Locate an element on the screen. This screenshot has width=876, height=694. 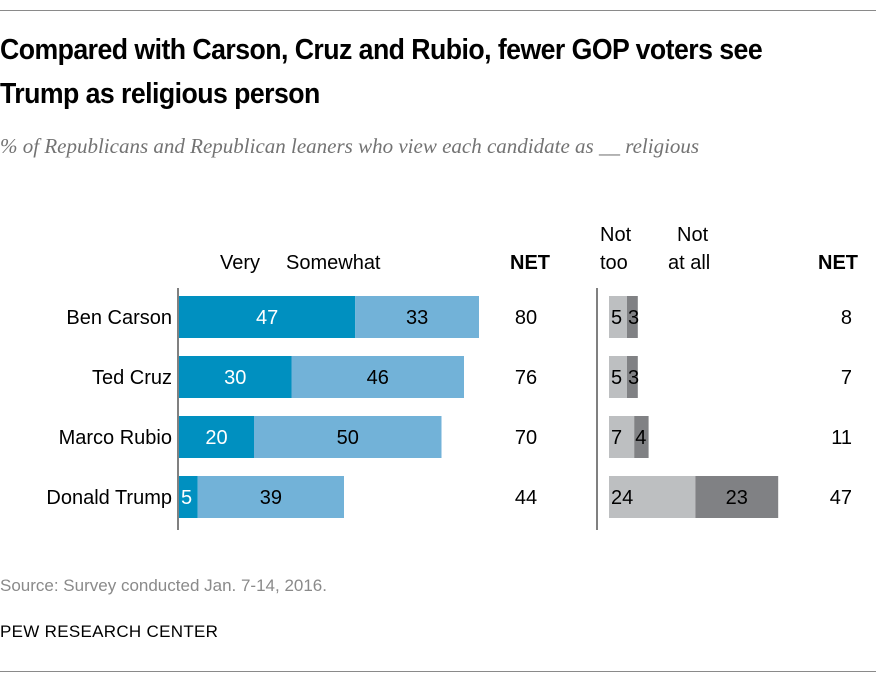
data-label-not-at-all: 23 is located at coordinates (737, 498).